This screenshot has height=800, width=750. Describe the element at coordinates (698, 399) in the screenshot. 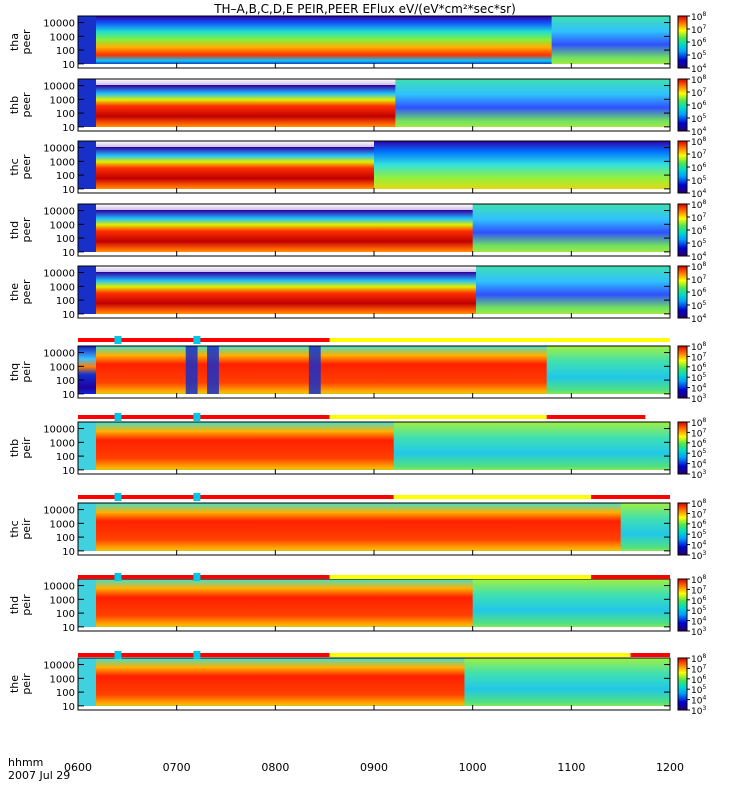

I see `colorbar-tick-label: 10³` at that location.